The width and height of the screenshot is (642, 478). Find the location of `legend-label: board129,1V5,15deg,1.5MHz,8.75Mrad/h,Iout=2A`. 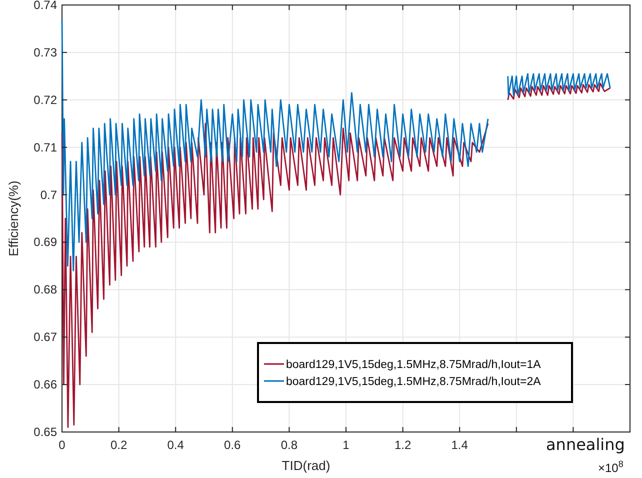

legend-label: board129,1V5,15deg,1.5MHz,8.75Mrad/h,Iout=2A is located at coordinates (414, 382).